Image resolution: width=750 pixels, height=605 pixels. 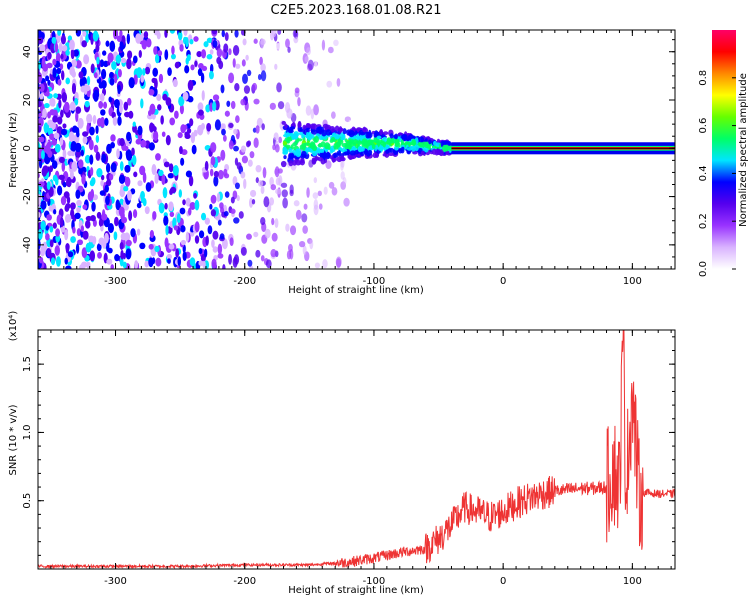 I want to click on snr-y-tick-label: 1.5, so click(x=27, y=364).